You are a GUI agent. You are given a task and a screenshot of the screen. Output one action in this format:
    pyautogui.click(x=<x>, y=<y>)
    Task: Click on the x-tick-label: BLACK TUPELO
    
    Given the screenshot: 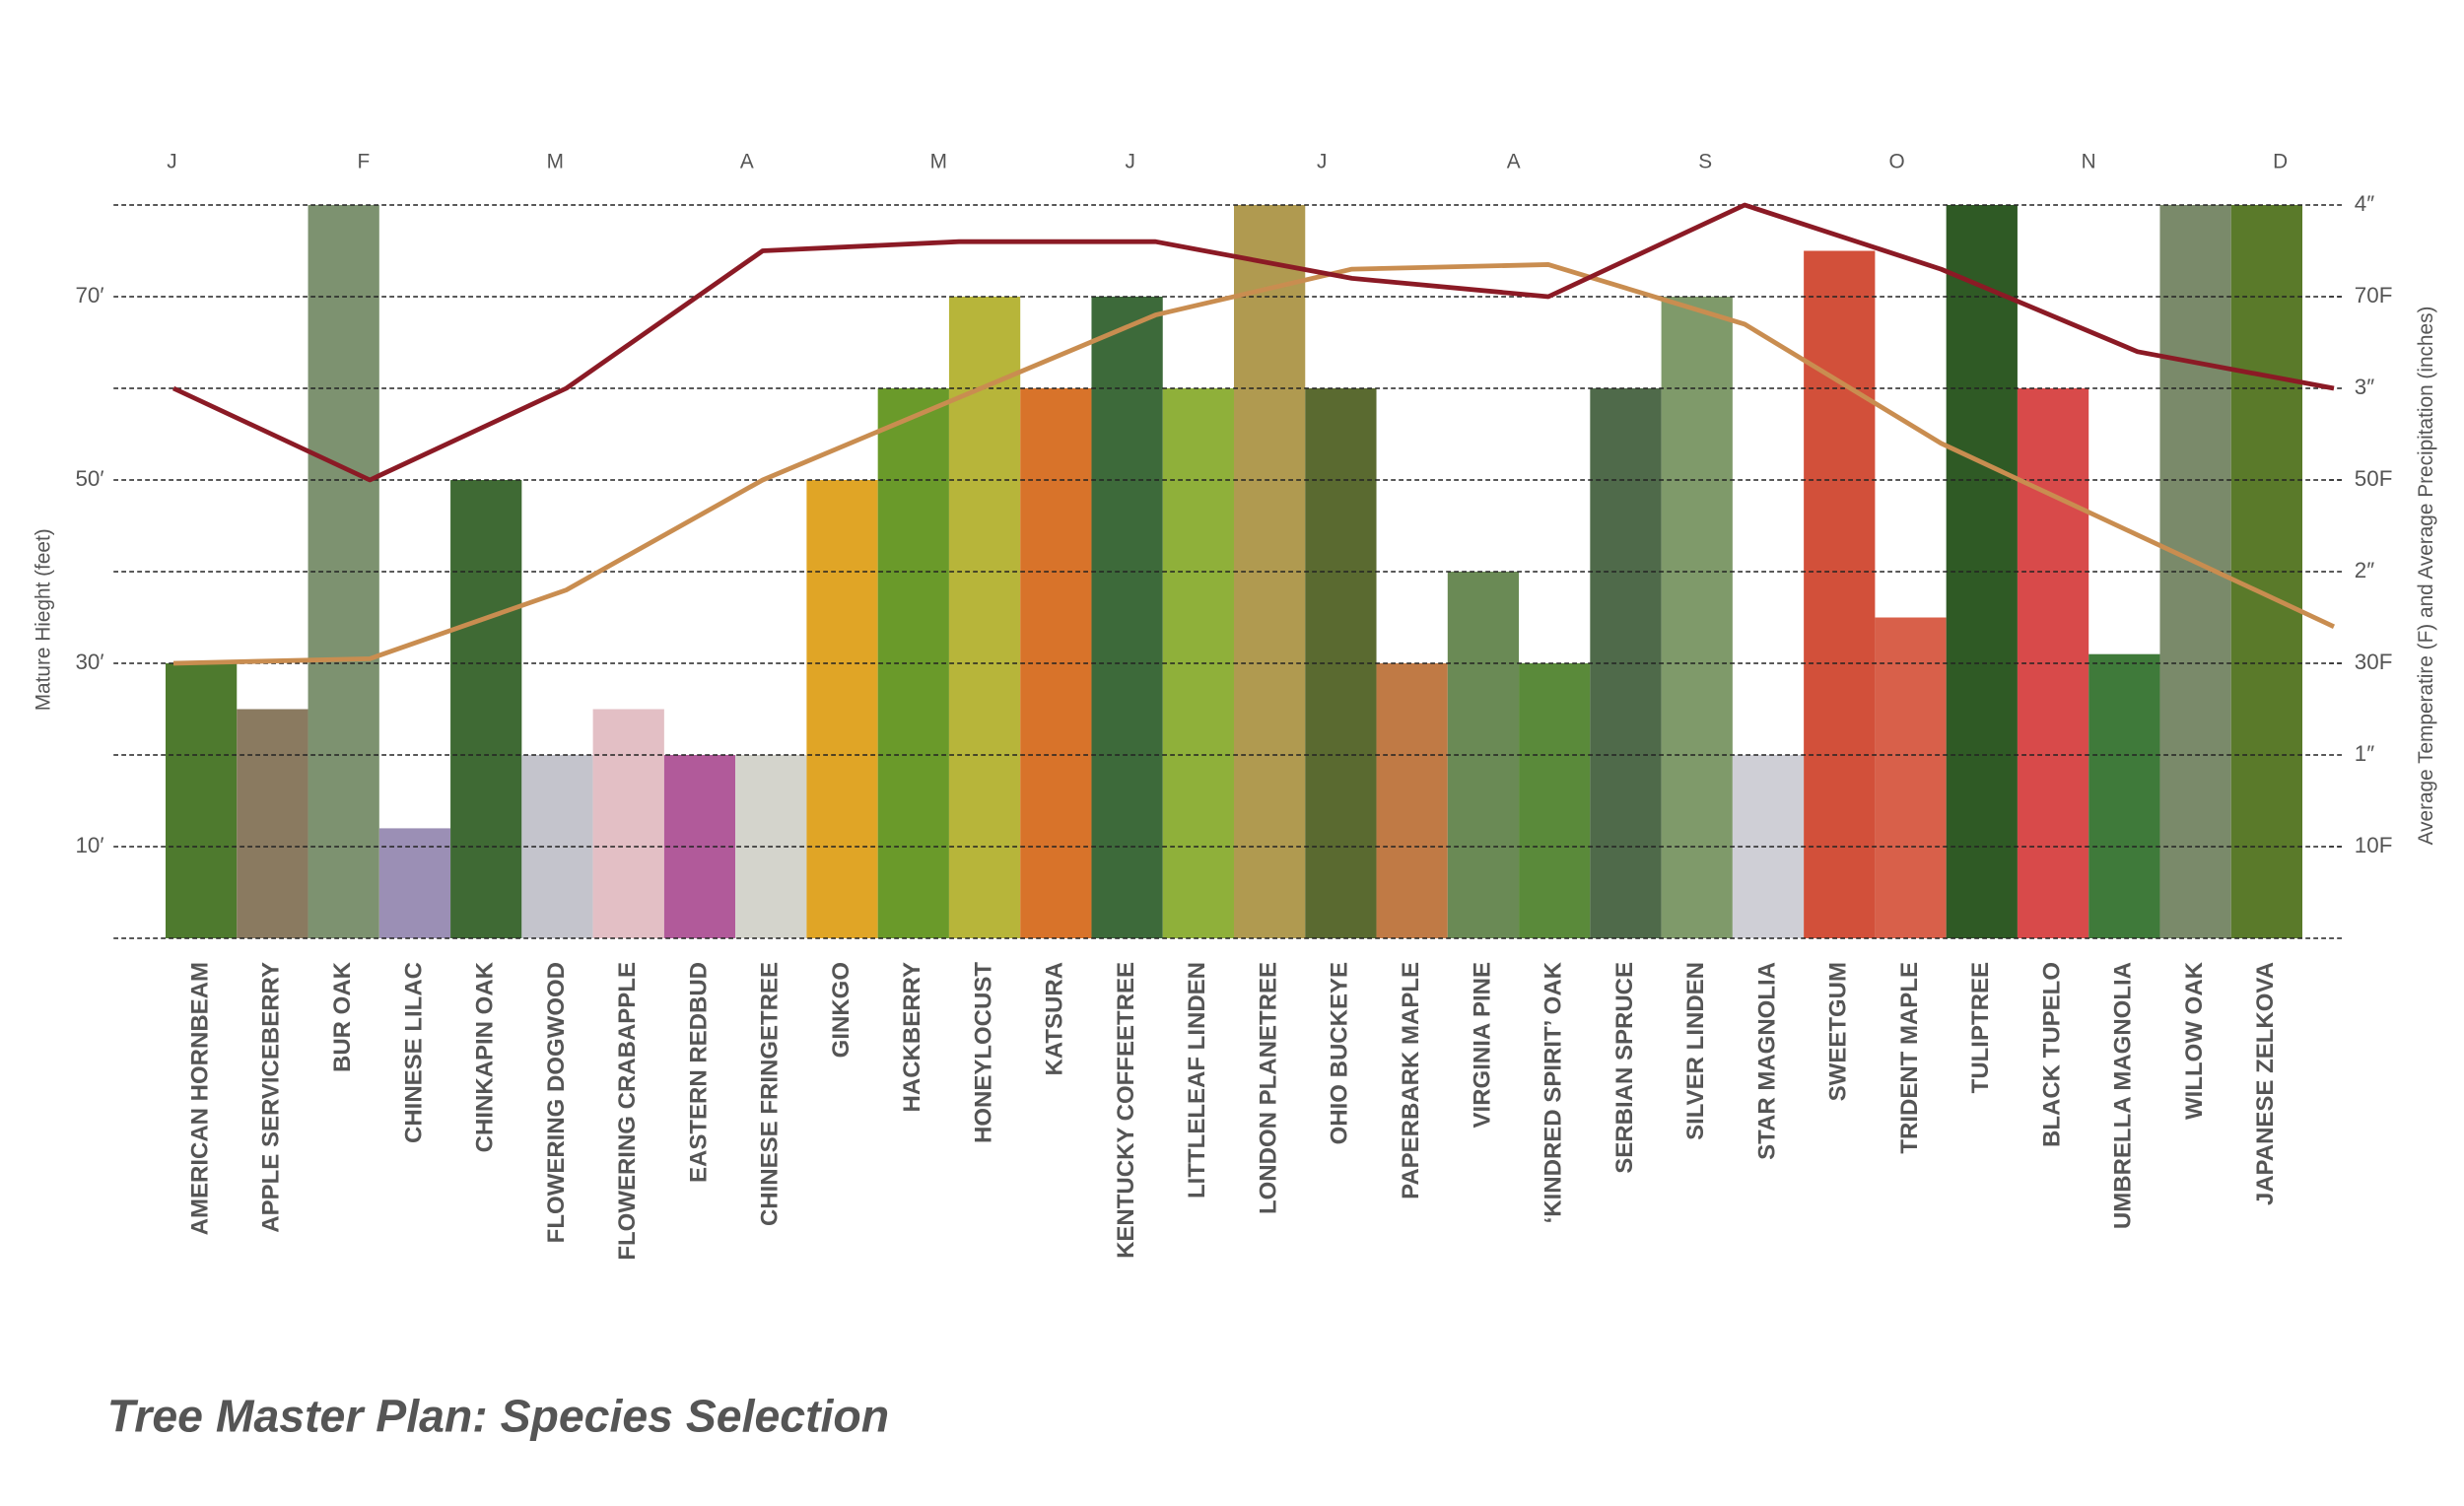 What is the action you would take?
    pyautogui.click(x=2051, y=1054)
    